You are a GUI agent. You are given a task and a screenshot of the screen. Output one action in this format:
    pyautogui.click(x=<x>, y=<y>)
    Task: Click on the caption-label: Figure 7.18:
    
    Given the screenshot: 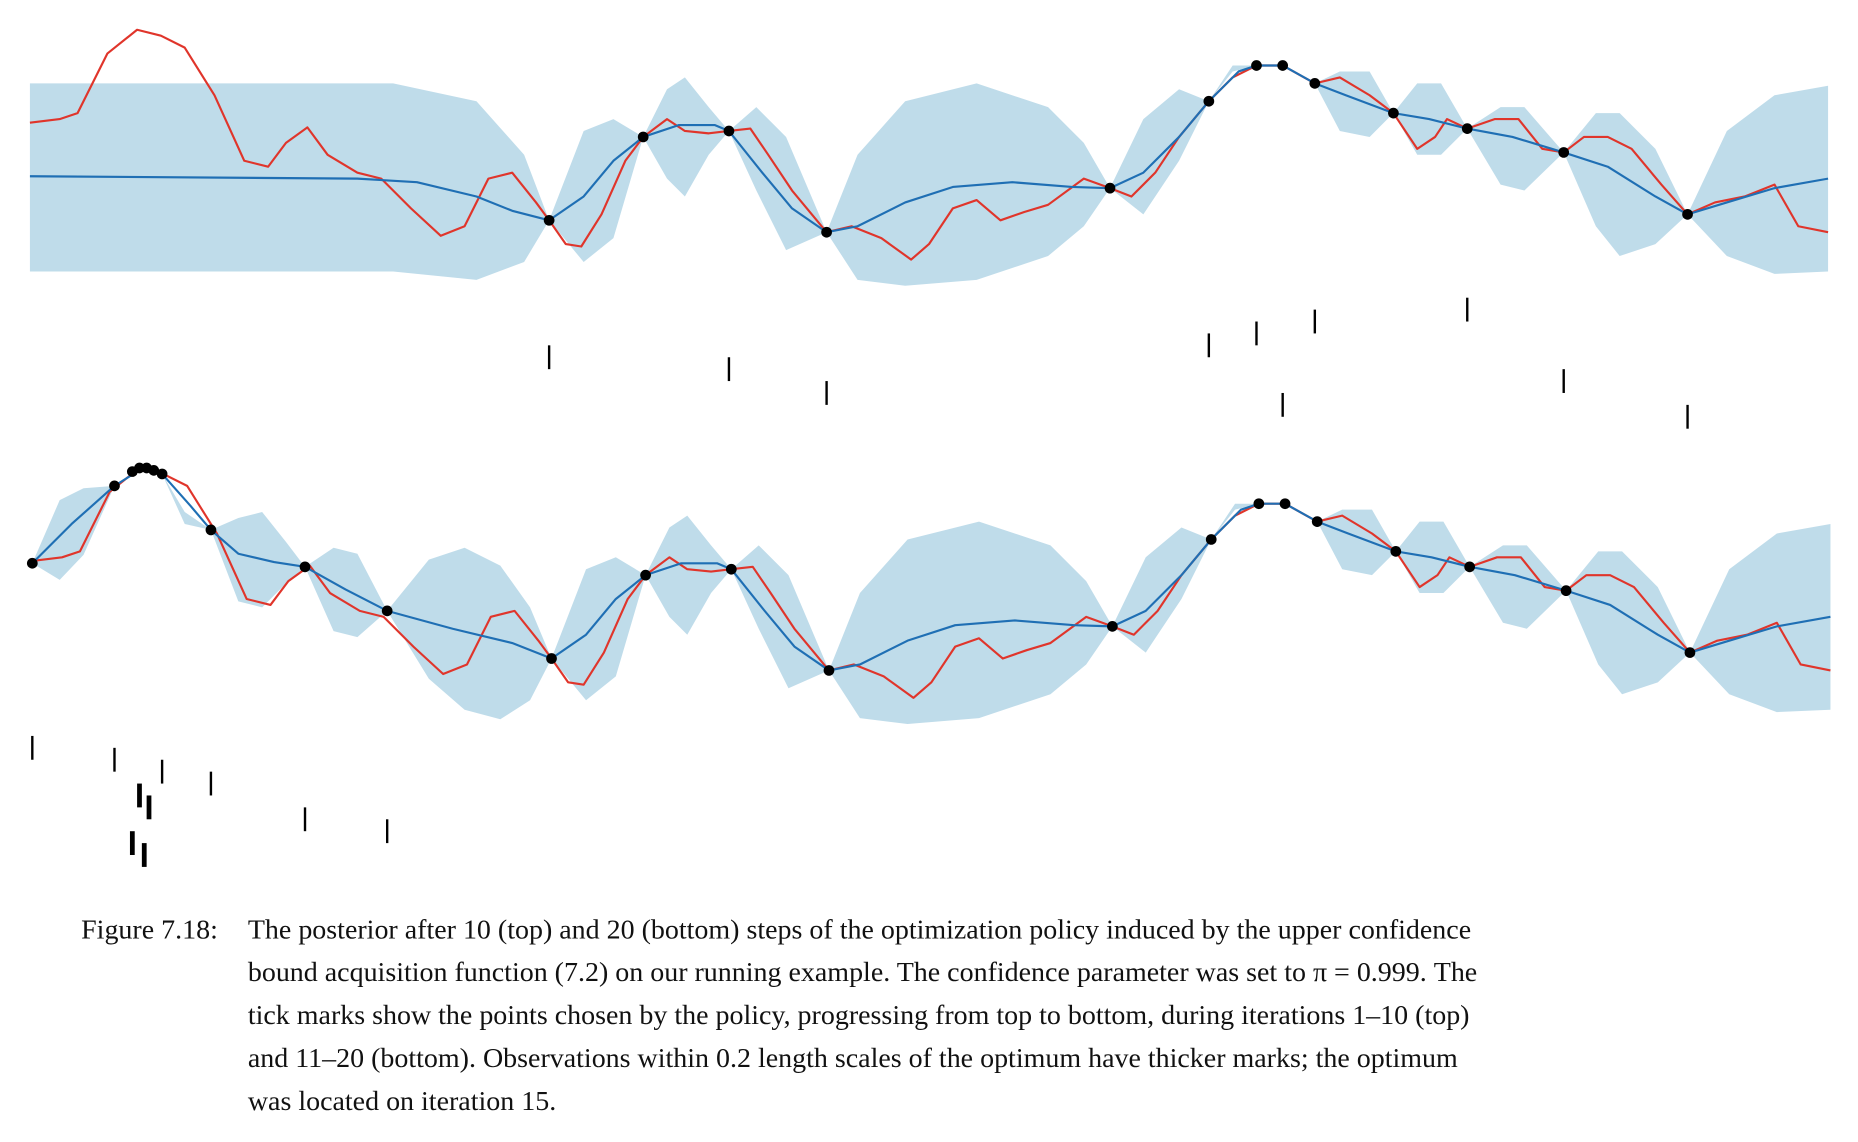 What is the action you would take?
    pyautogui.click(x=149, y=929)
    